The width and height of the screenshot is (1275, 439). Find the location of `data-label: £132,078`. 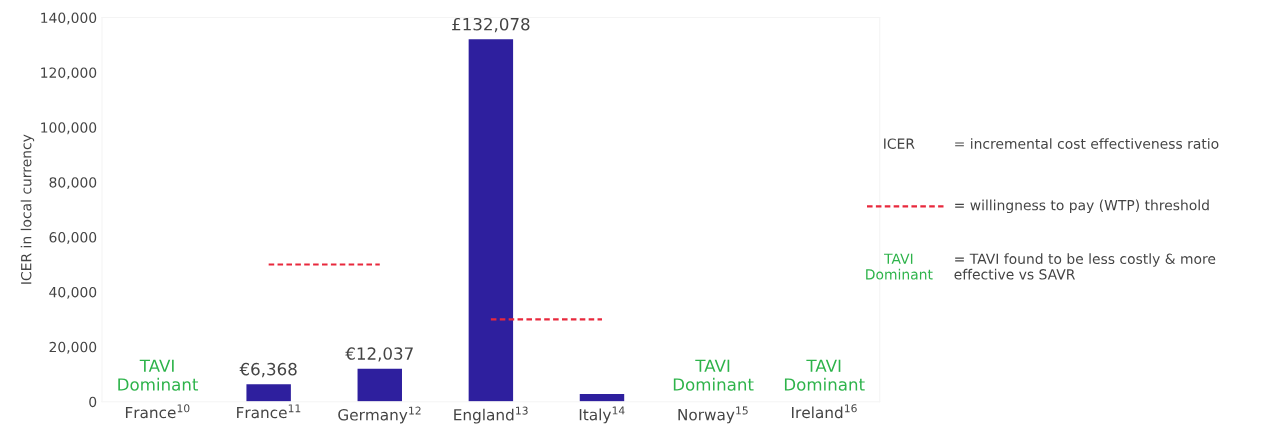

data-label: £132,078 is located at coordinates (491, 25).